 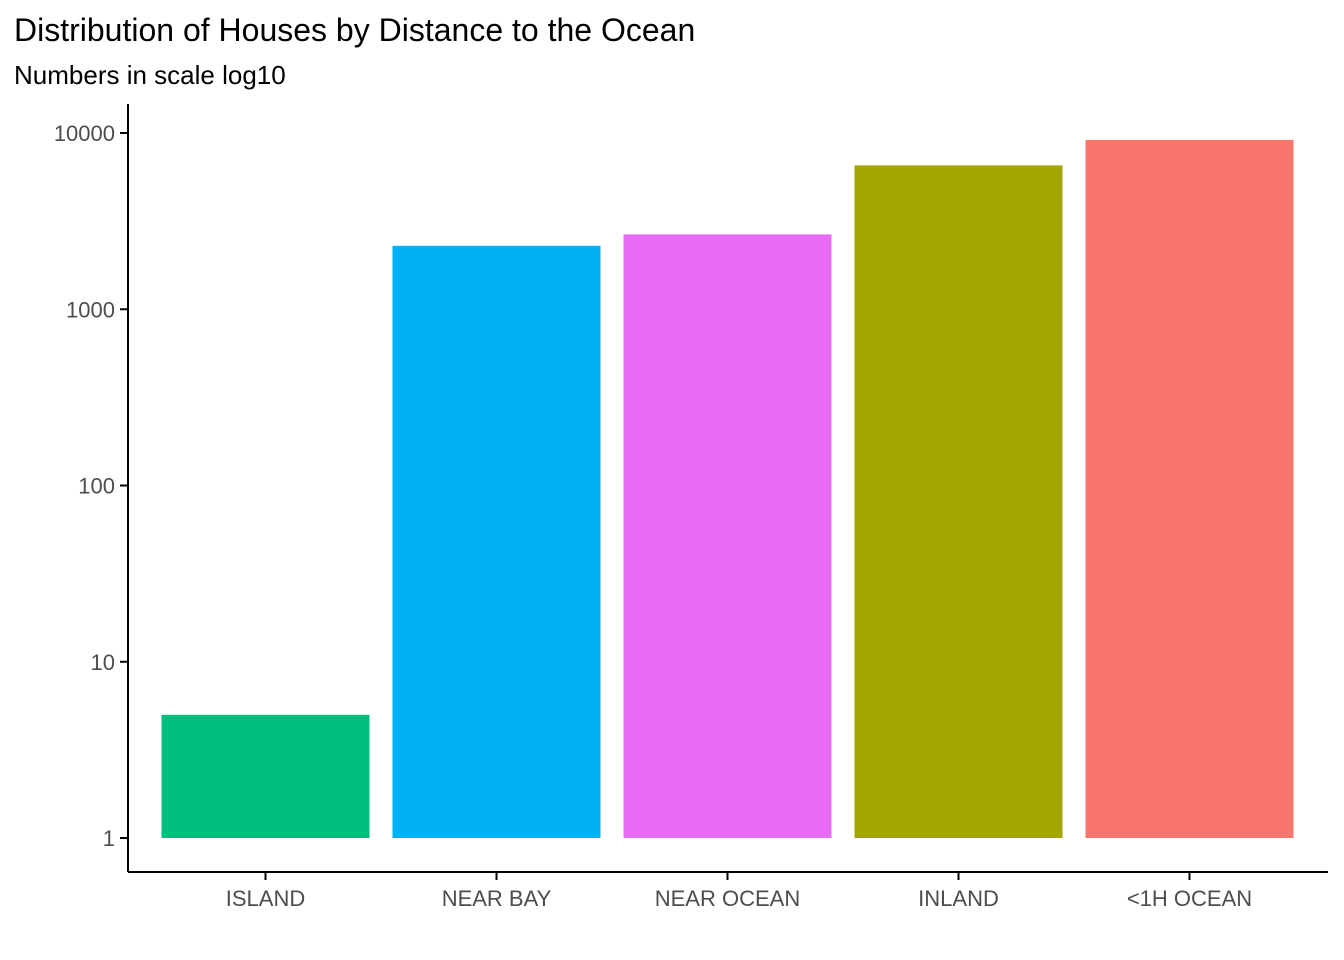 What do you see at coordinates (103, 662) in the screenshot?
I see `y-tick-label: 10` at bounding box center [103, 662].